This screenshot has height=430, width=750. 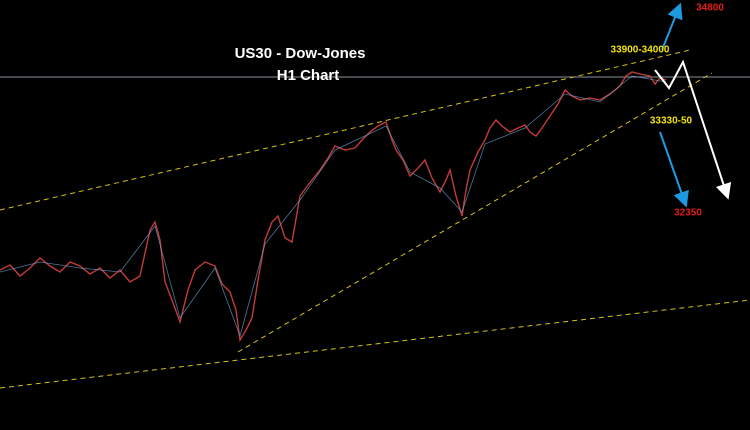 I want to click on chart-title: US30 - Dow-Jones, so click(x=300, y=53).